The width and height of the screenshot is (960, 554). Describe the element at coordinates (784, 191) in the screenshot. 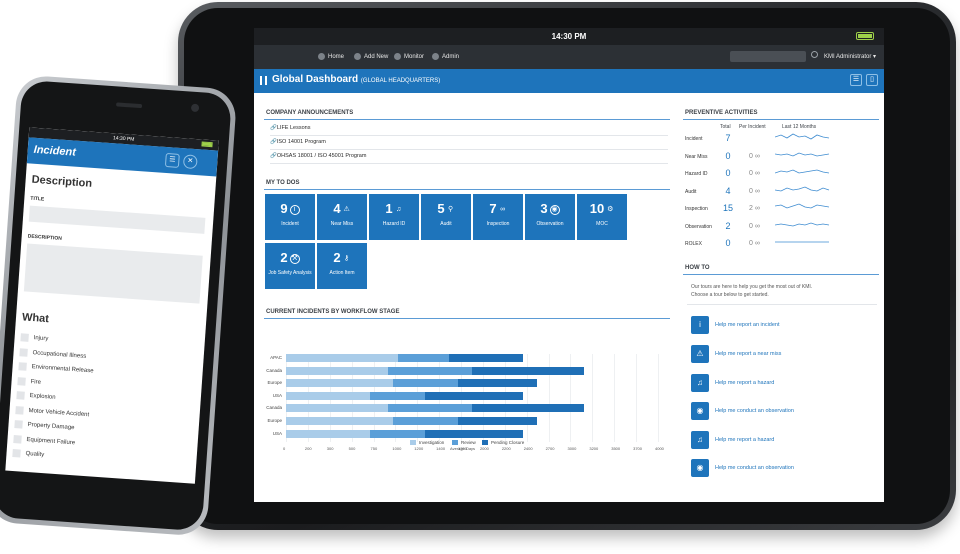

I see `preventive-row: Audit 4 0 ∞` at that location.